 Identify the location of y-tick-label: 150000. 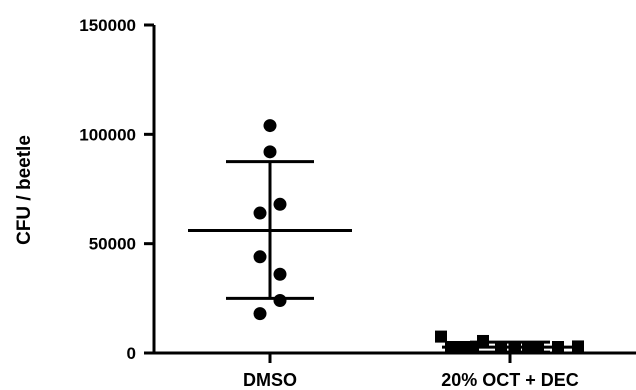
(107, 25).